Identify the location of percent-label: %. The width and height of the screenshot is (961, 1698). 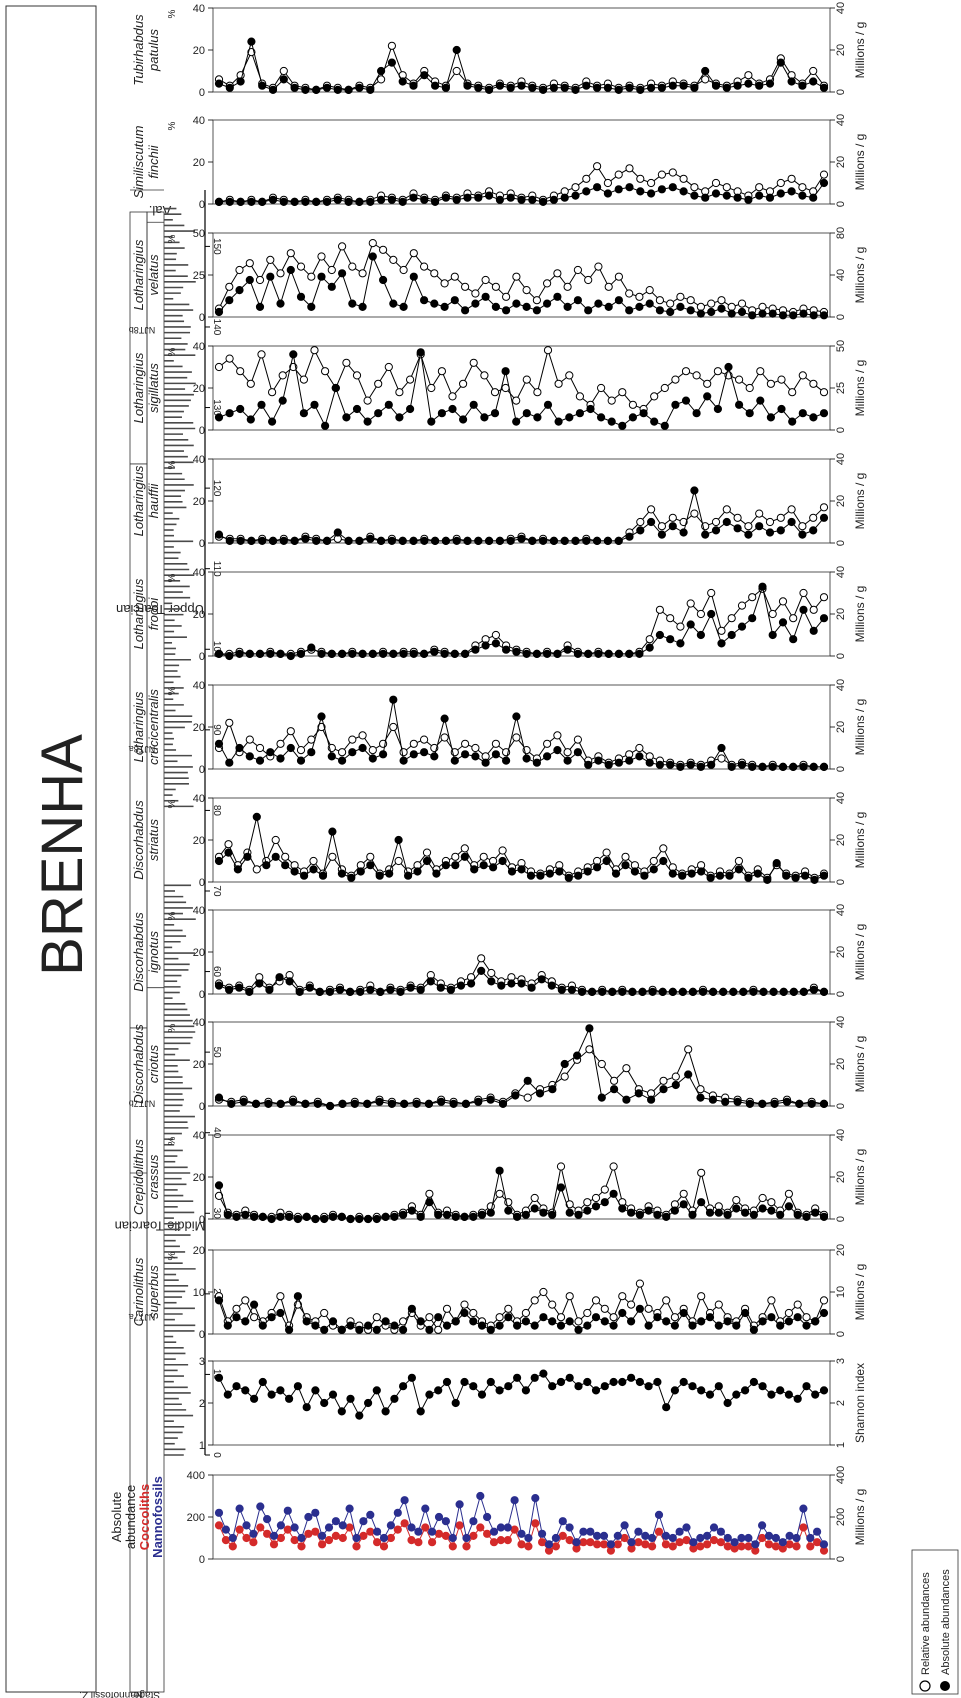
(172, 125).